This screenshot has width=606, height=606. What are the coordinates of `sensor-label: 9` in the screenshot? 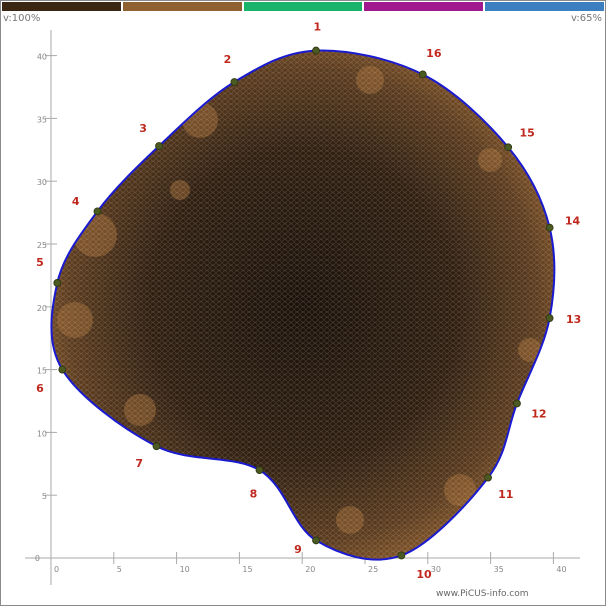 It's located at (298, 549).